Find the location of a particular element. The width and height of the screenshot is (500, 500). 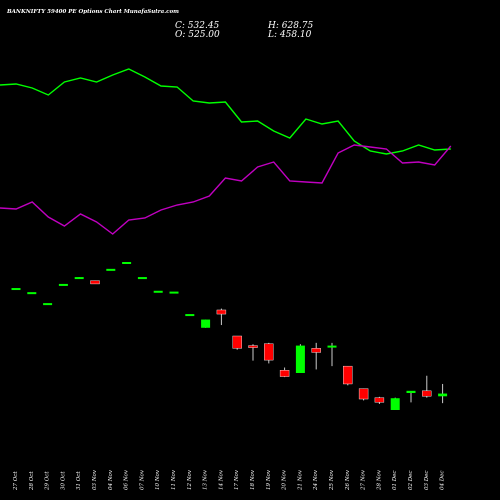

x-tick-label: 03 Nov is located at coordinates (95, 479).